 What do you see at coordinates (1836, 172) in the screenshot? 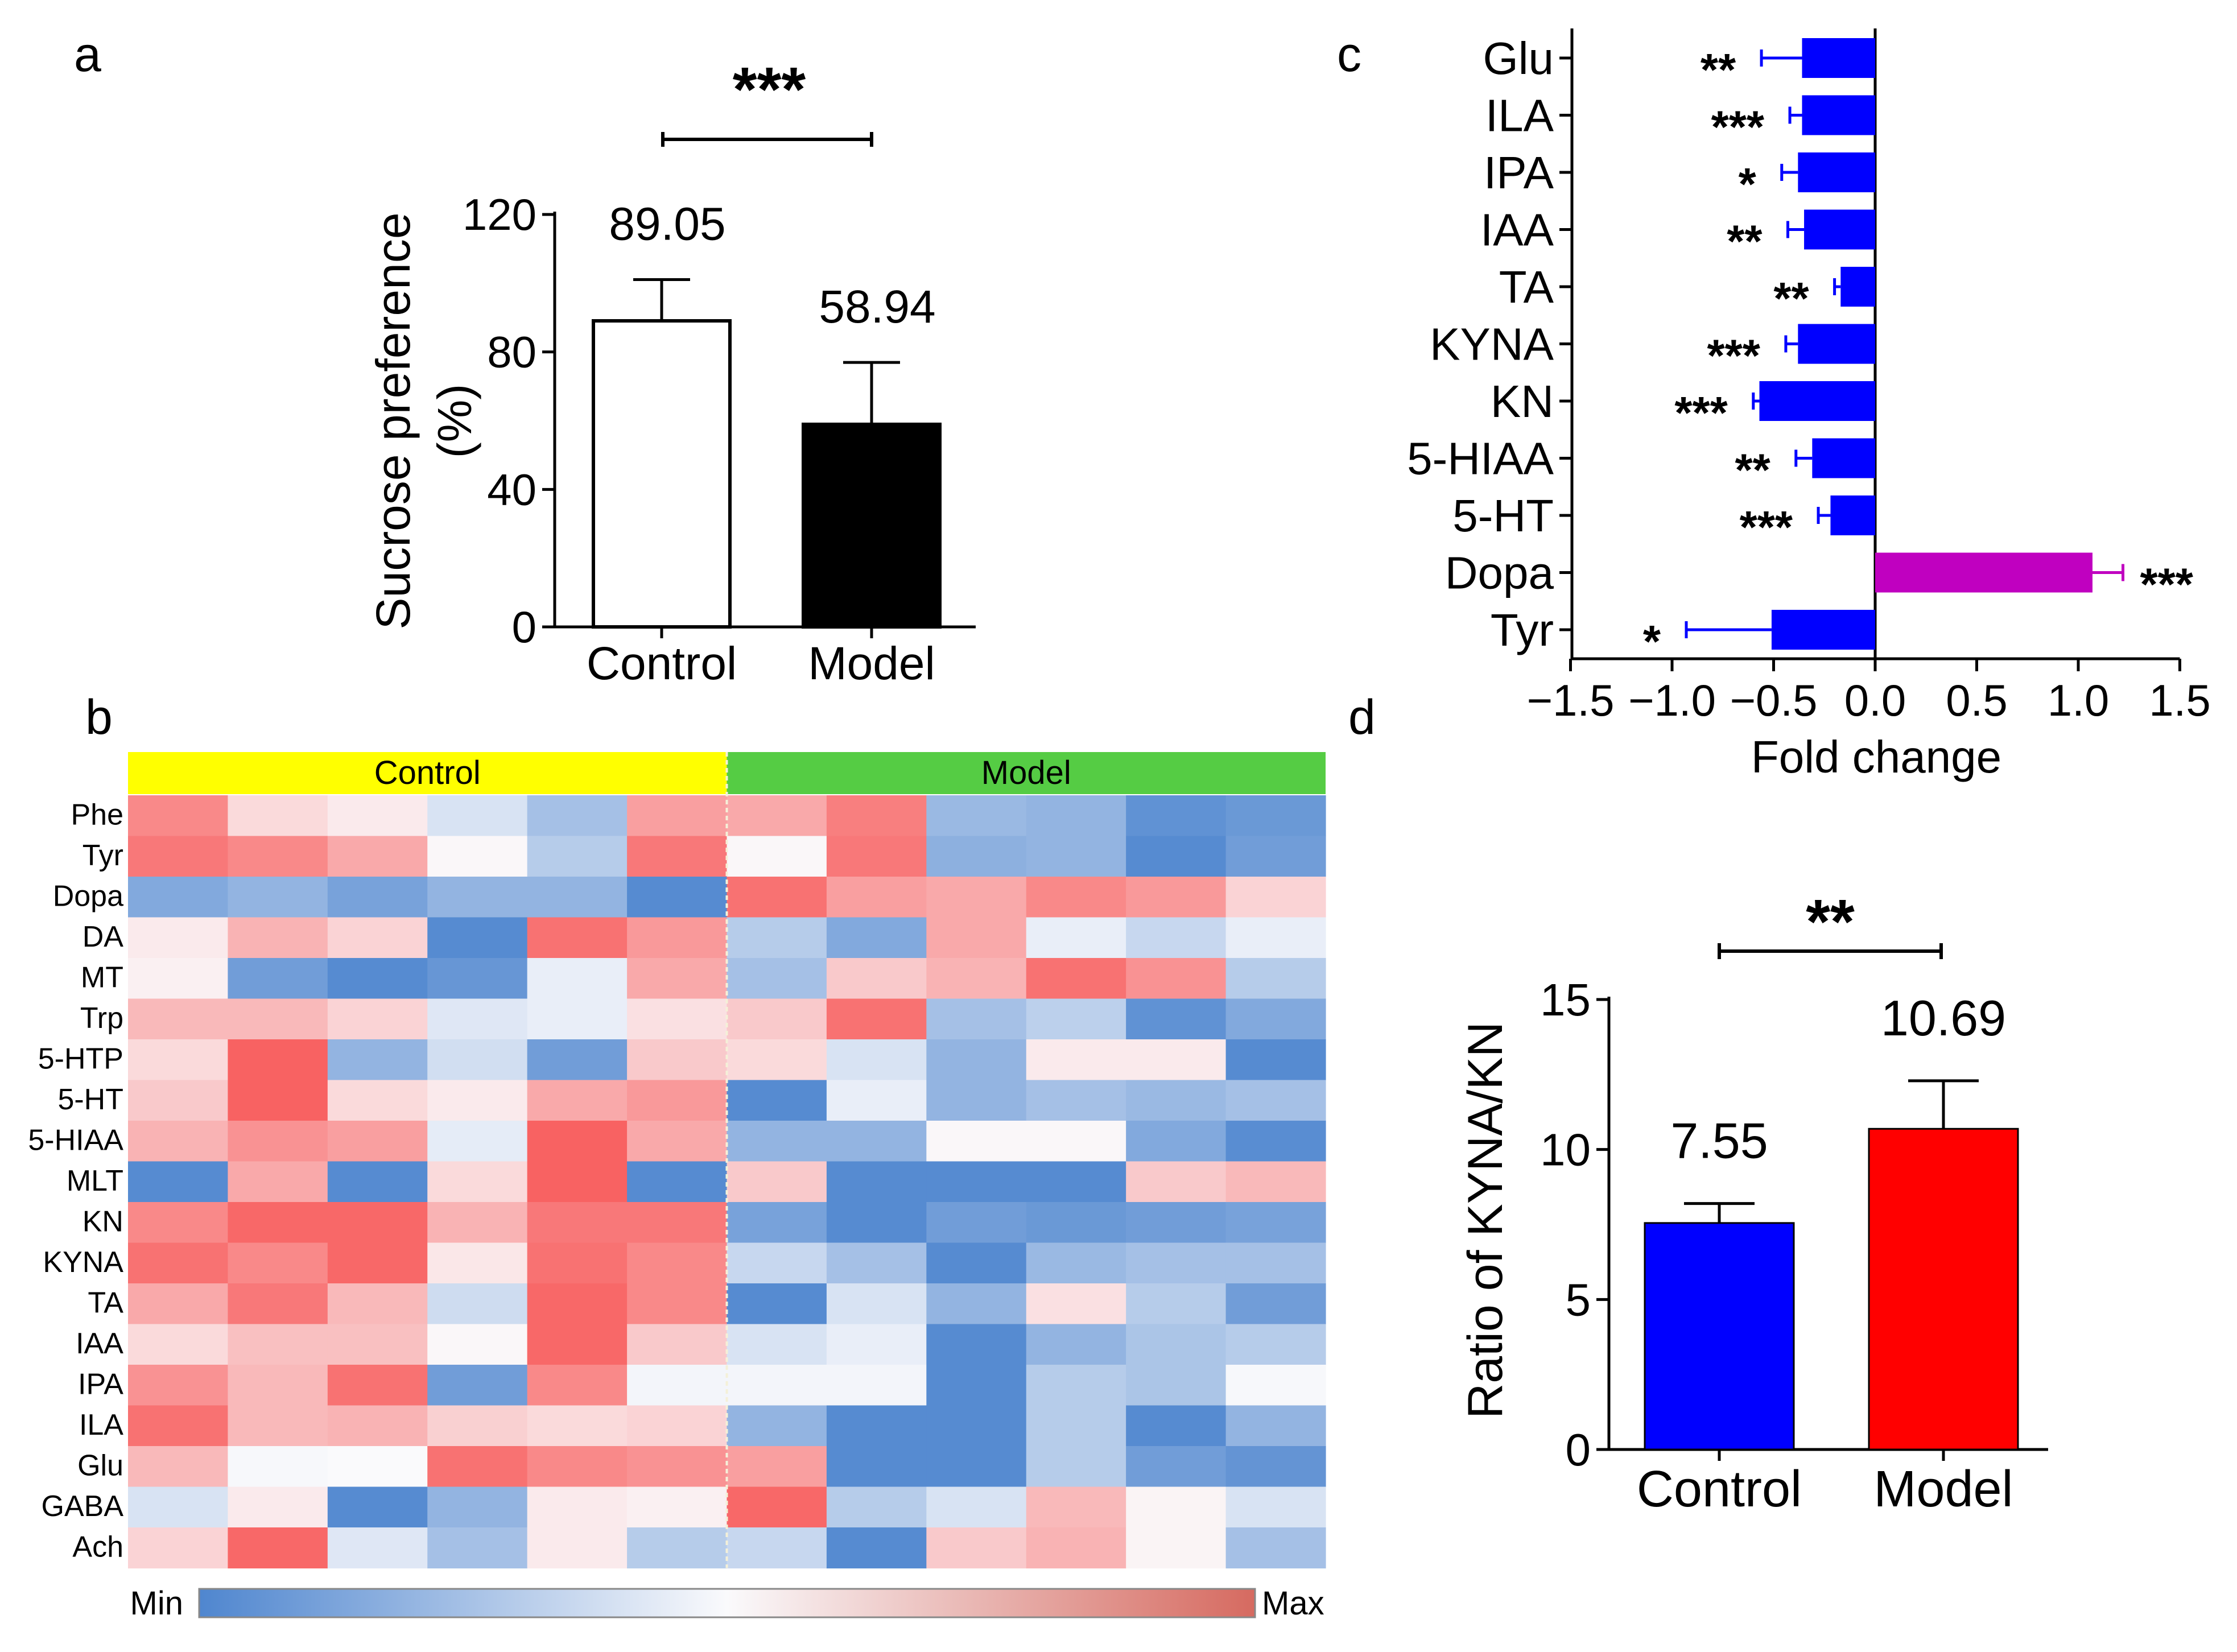
I see `bar-c-ipa` at bounding box center [1836, 172].